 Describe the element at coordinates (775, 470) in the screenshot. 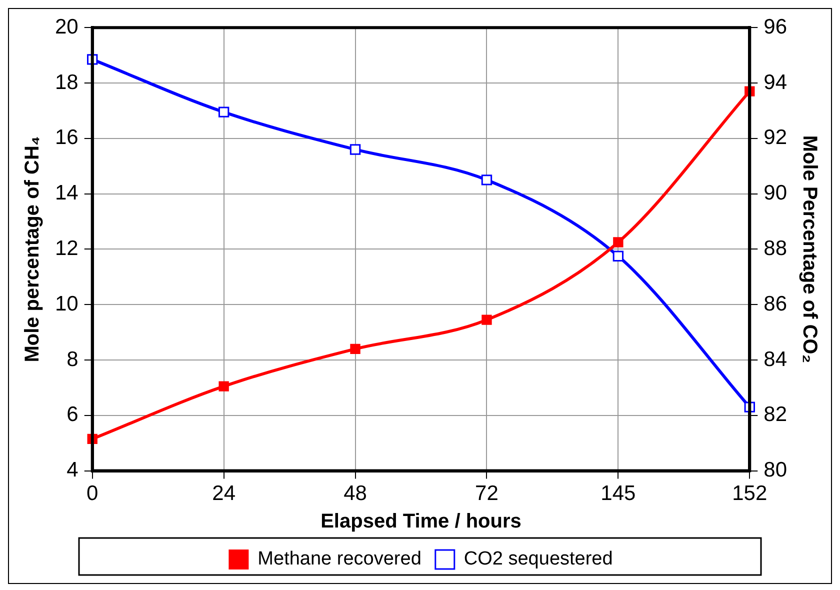

I see `y2-tick-label: 80` at that location.